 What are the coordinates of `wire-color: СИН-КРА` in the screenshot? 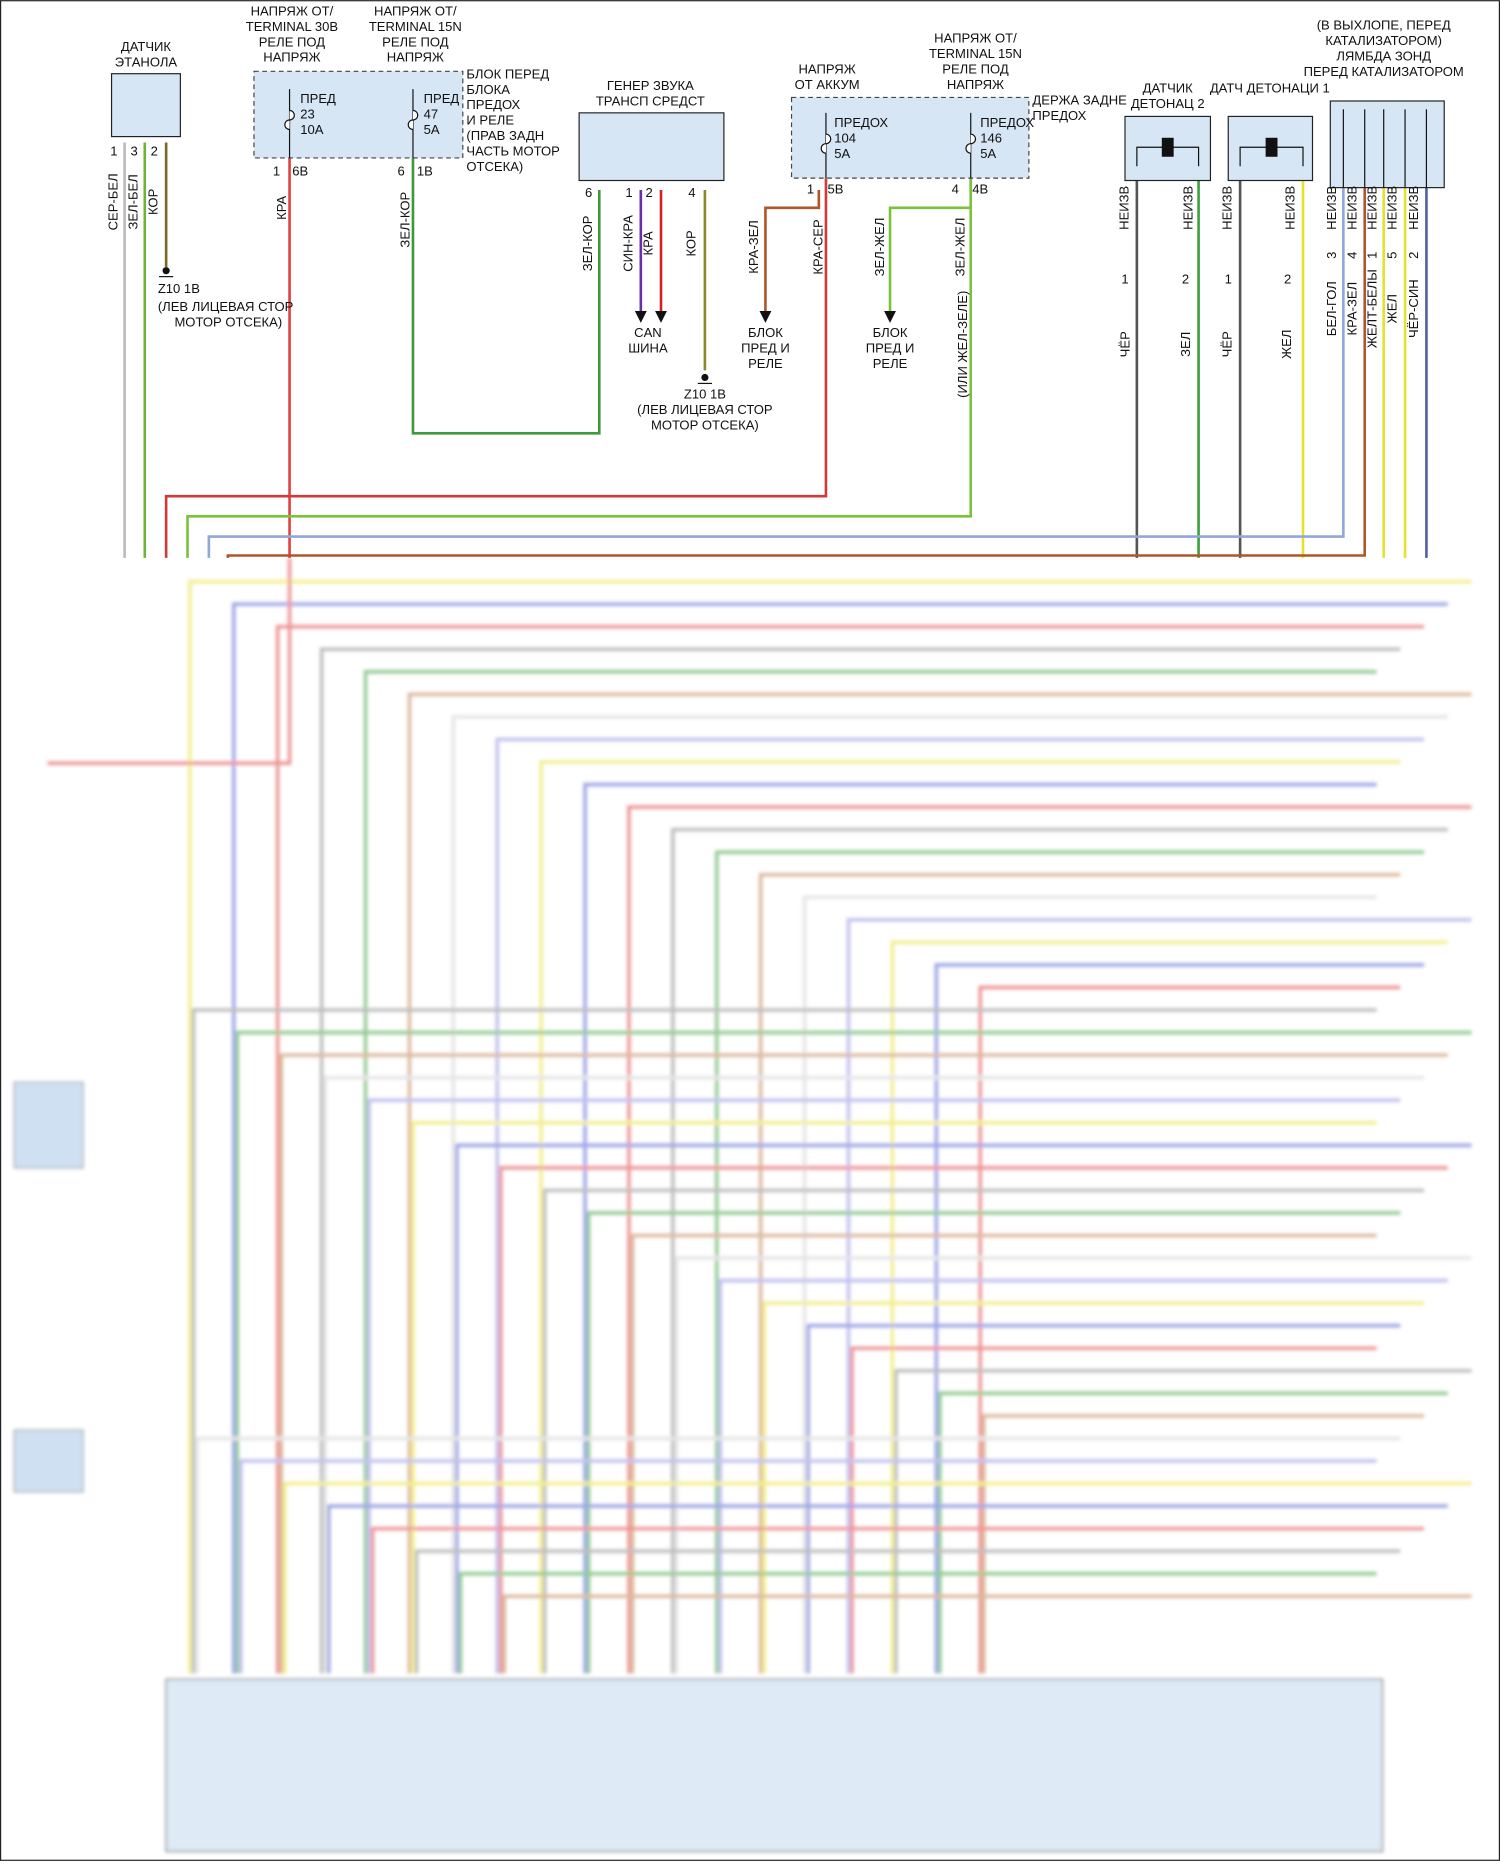 It's located at (627, 243).